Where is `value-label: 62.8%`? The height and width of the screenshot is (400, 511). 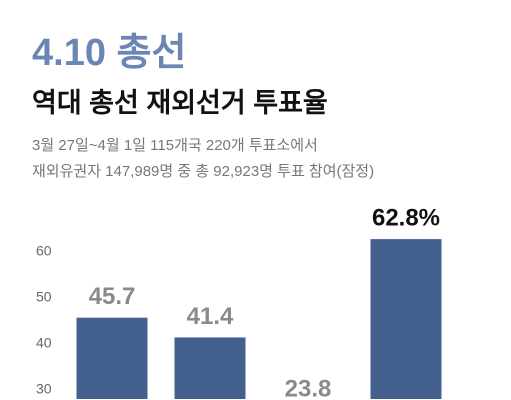 value-label: 62.8% is located at coordinates (406, 217).